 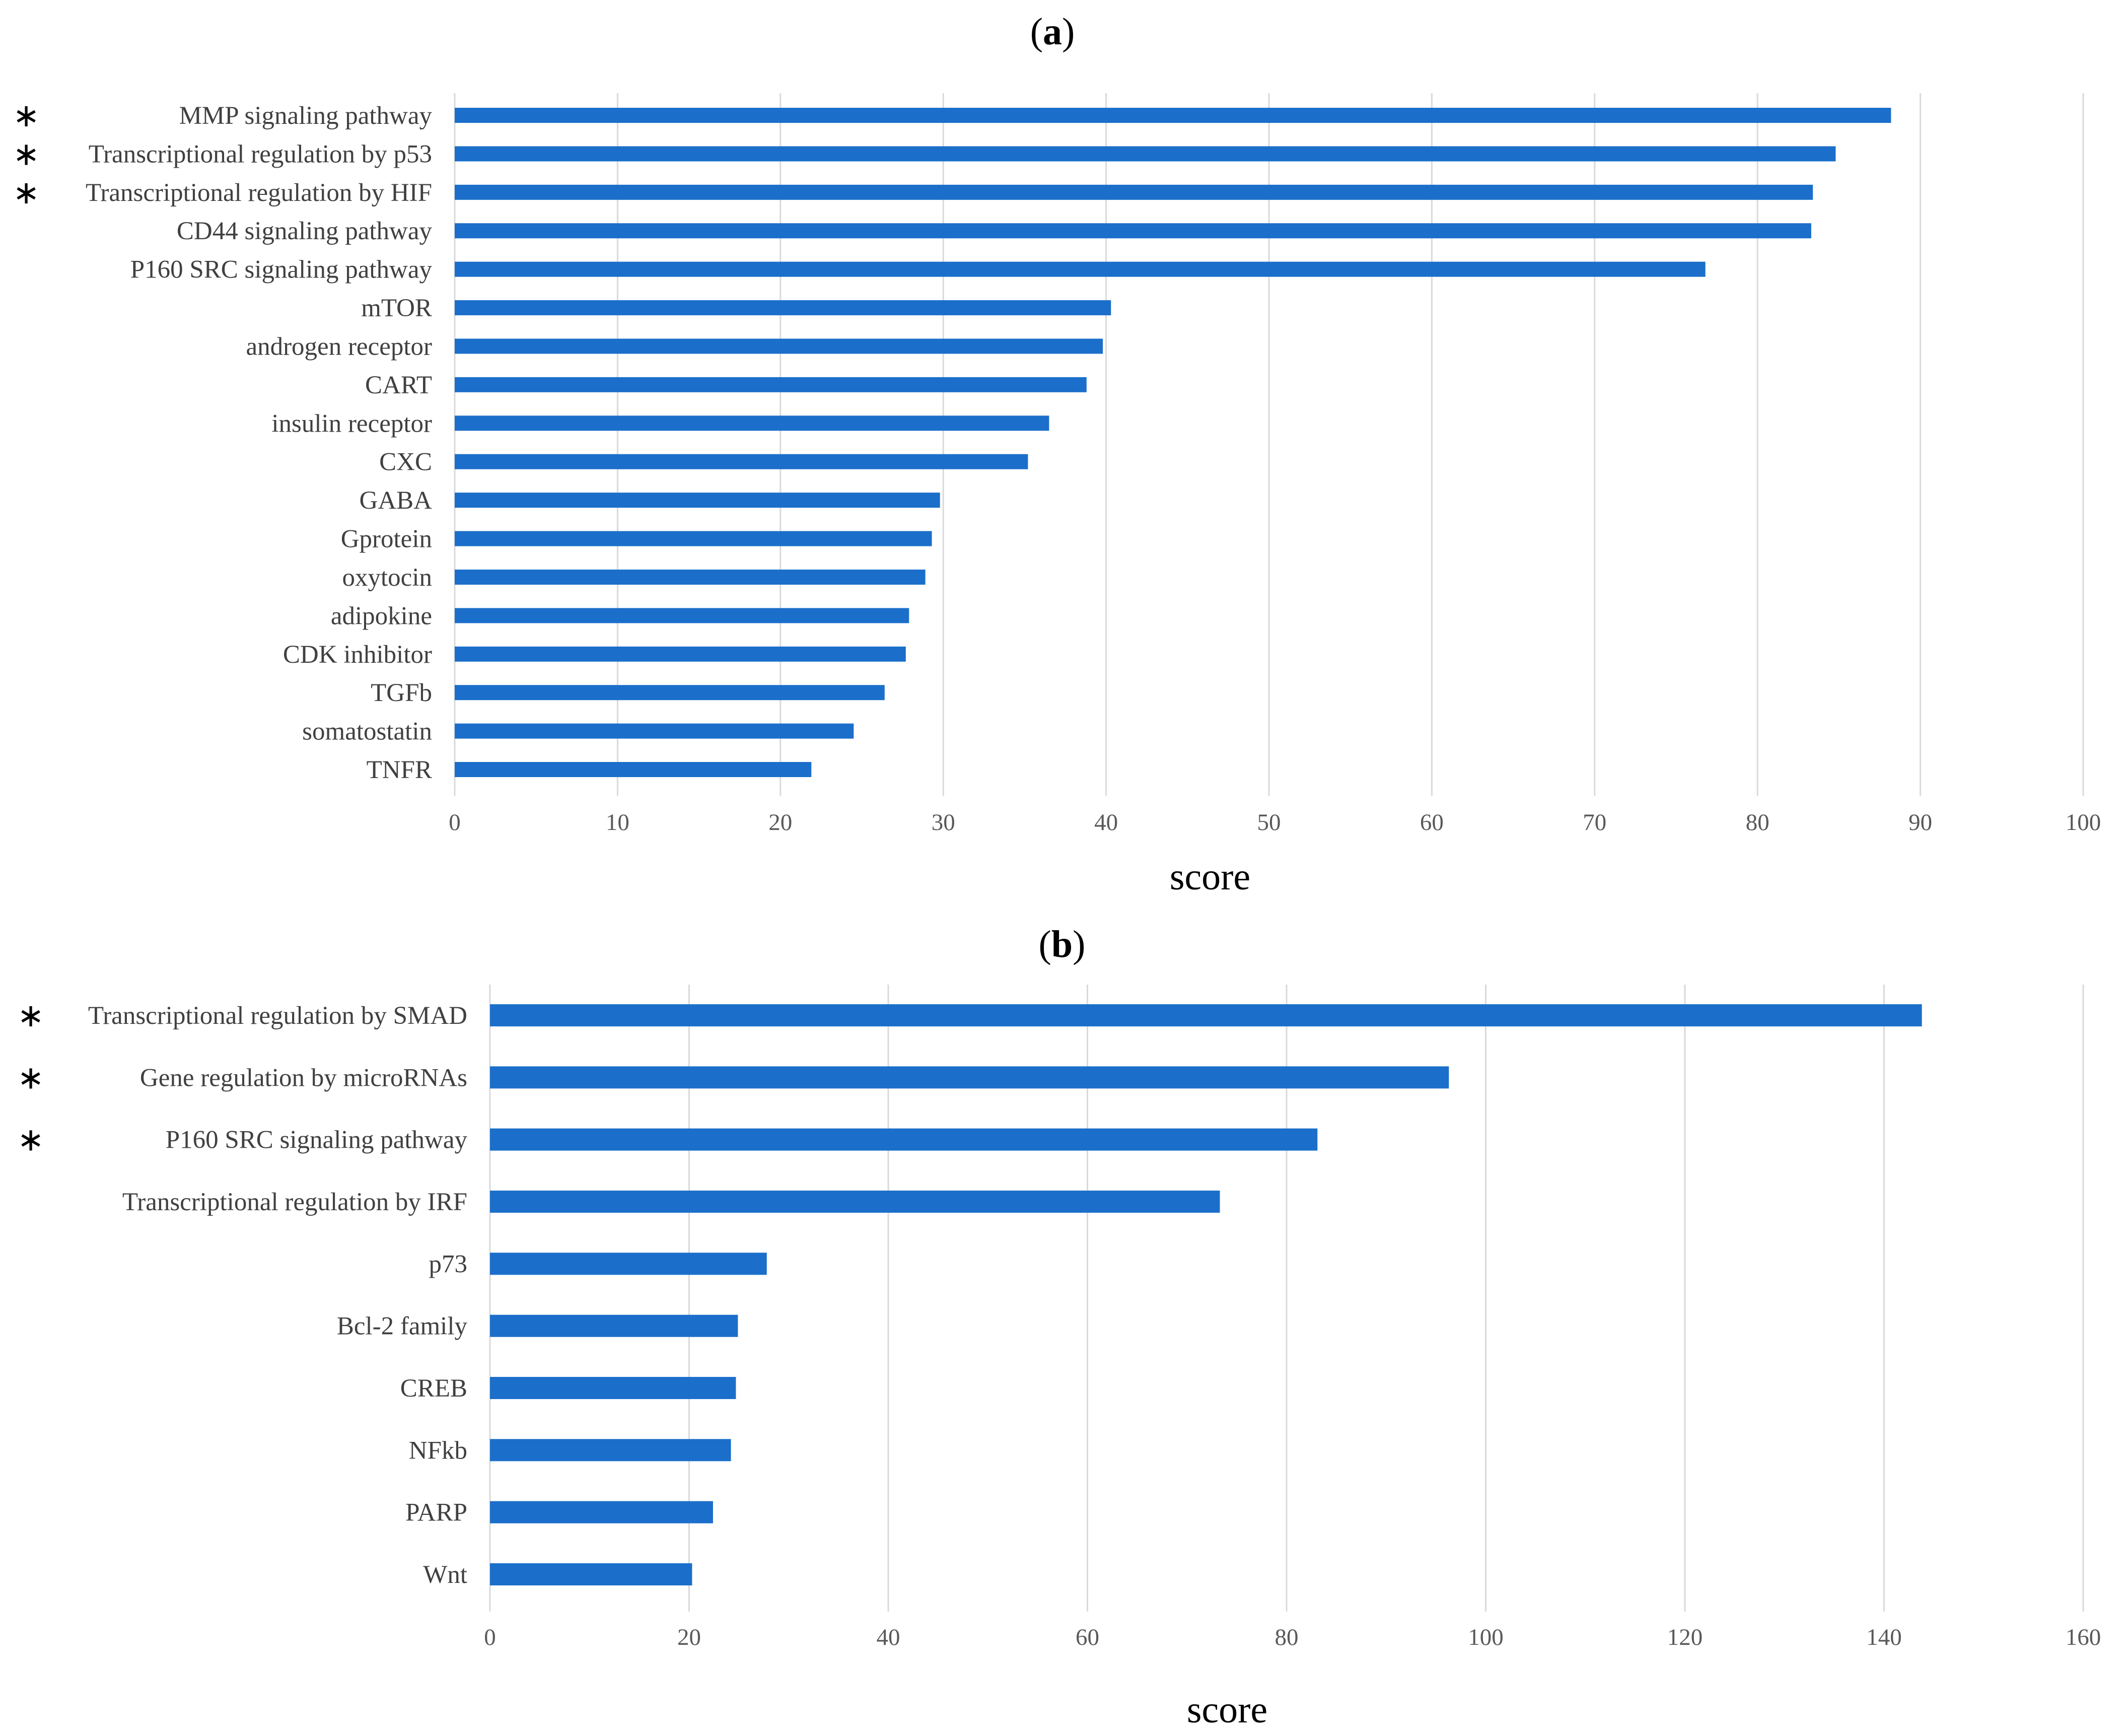 What do you see at coordinates (395, 501) in the screenshot?
I see `panel-a-category-label: GABA` at bounding box center [395, 501].